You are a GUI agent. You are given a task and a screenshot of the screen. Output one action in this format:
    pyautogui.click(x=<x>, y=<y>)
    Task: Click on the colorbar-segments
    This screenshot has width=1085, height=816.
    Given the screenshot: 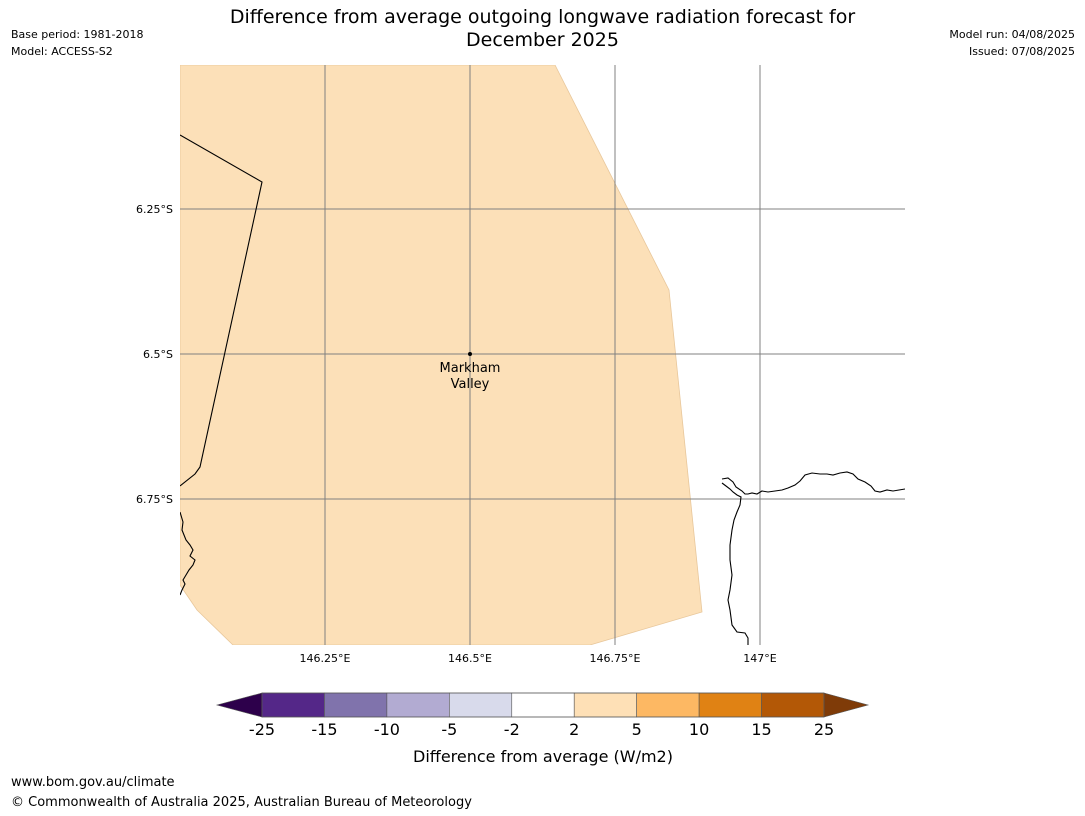 What is the action you would take?
    pyautogui.click(x=543, y=705)
    